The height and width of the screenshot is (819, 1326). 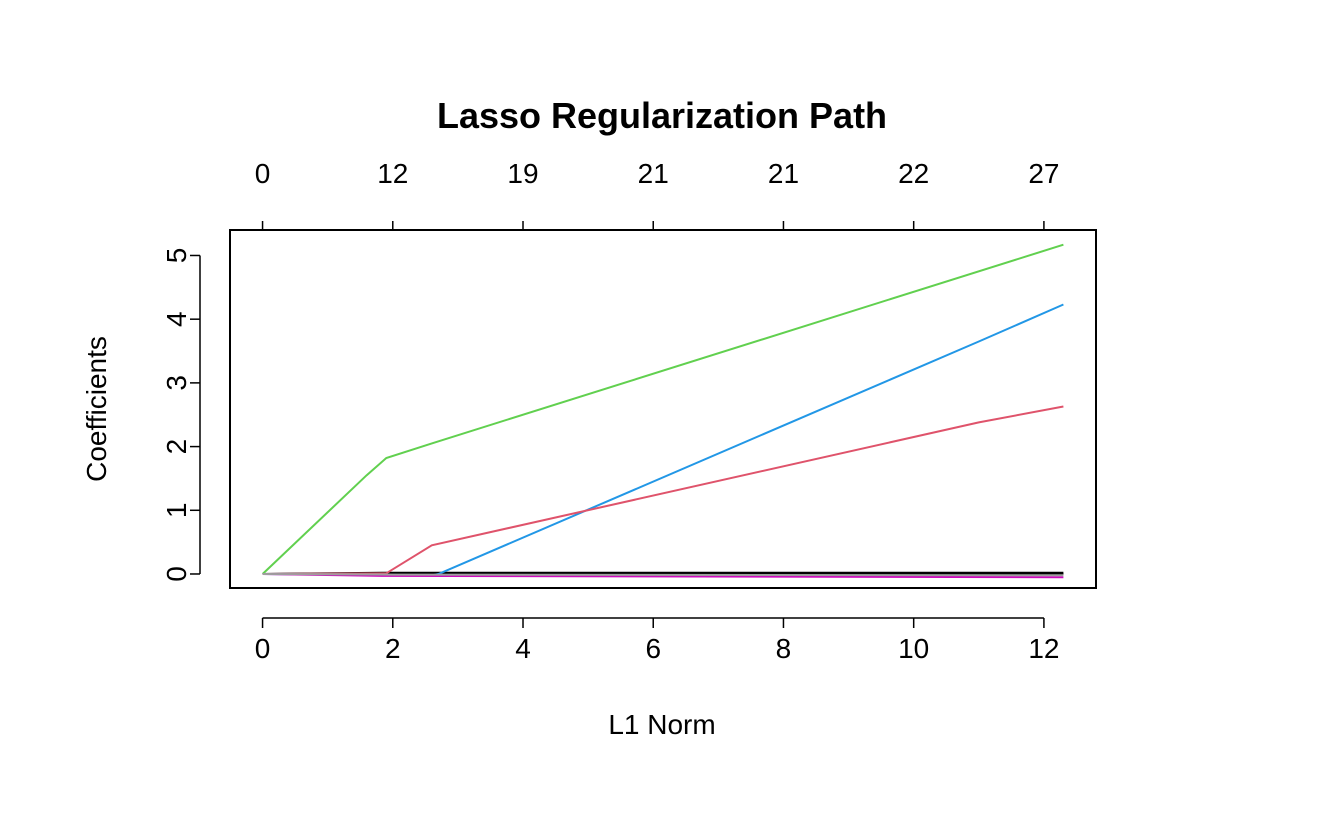 I want to click on top-tick-label: 27, so click(x=1043, y=173).